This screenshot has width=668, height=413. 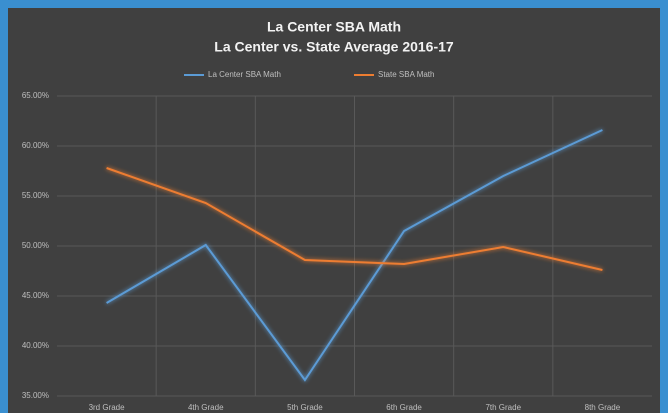 I want to click on x-tick-label: 3rd Grade, so click(x=107, y=407).